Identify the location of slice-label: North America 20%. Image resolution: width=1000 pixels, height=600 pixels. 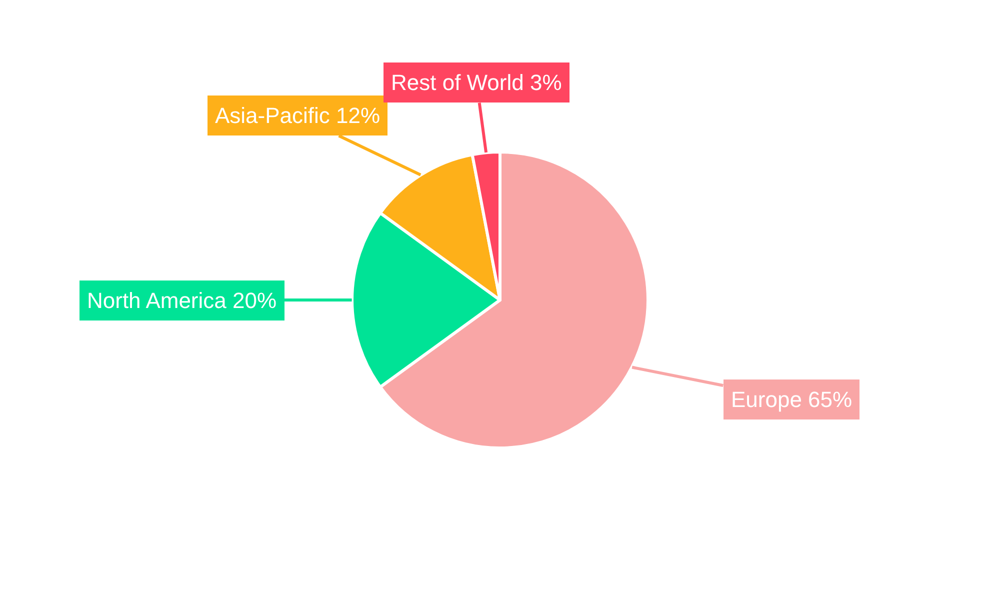
(182, 300).